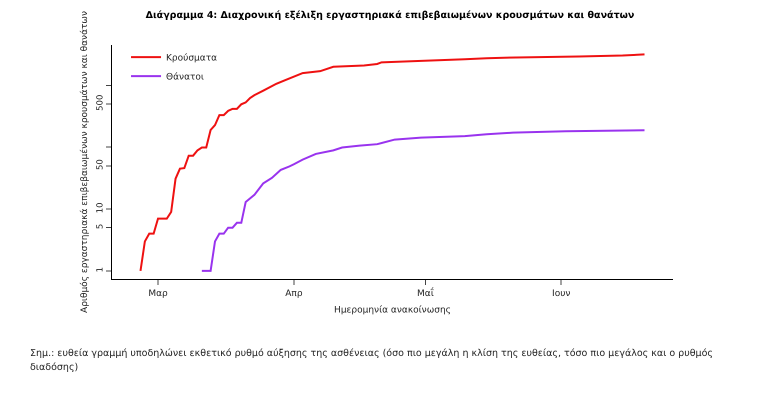  I want to click on legend-label: Κρούσματα, so click(192, 58).